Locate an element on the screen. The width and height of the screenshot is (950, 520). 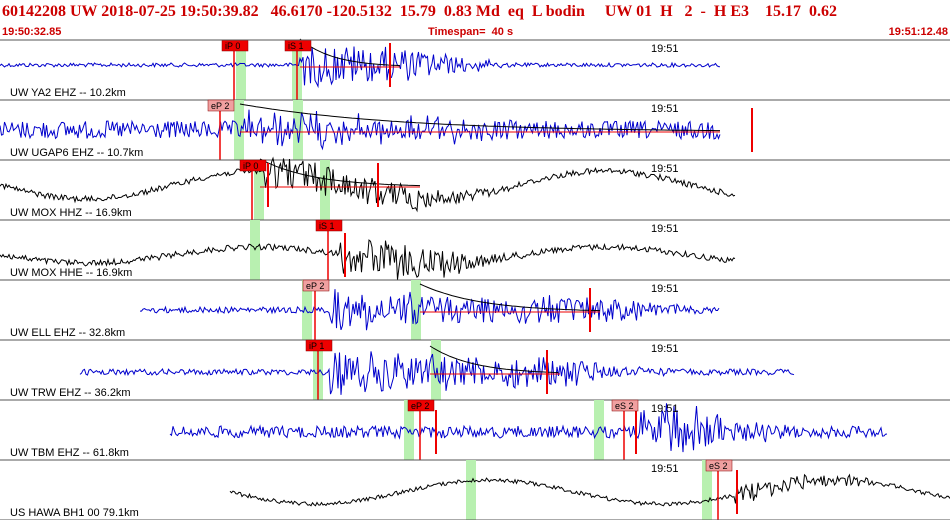
pick-label: iP 1 is located at coordinates (316, 346).